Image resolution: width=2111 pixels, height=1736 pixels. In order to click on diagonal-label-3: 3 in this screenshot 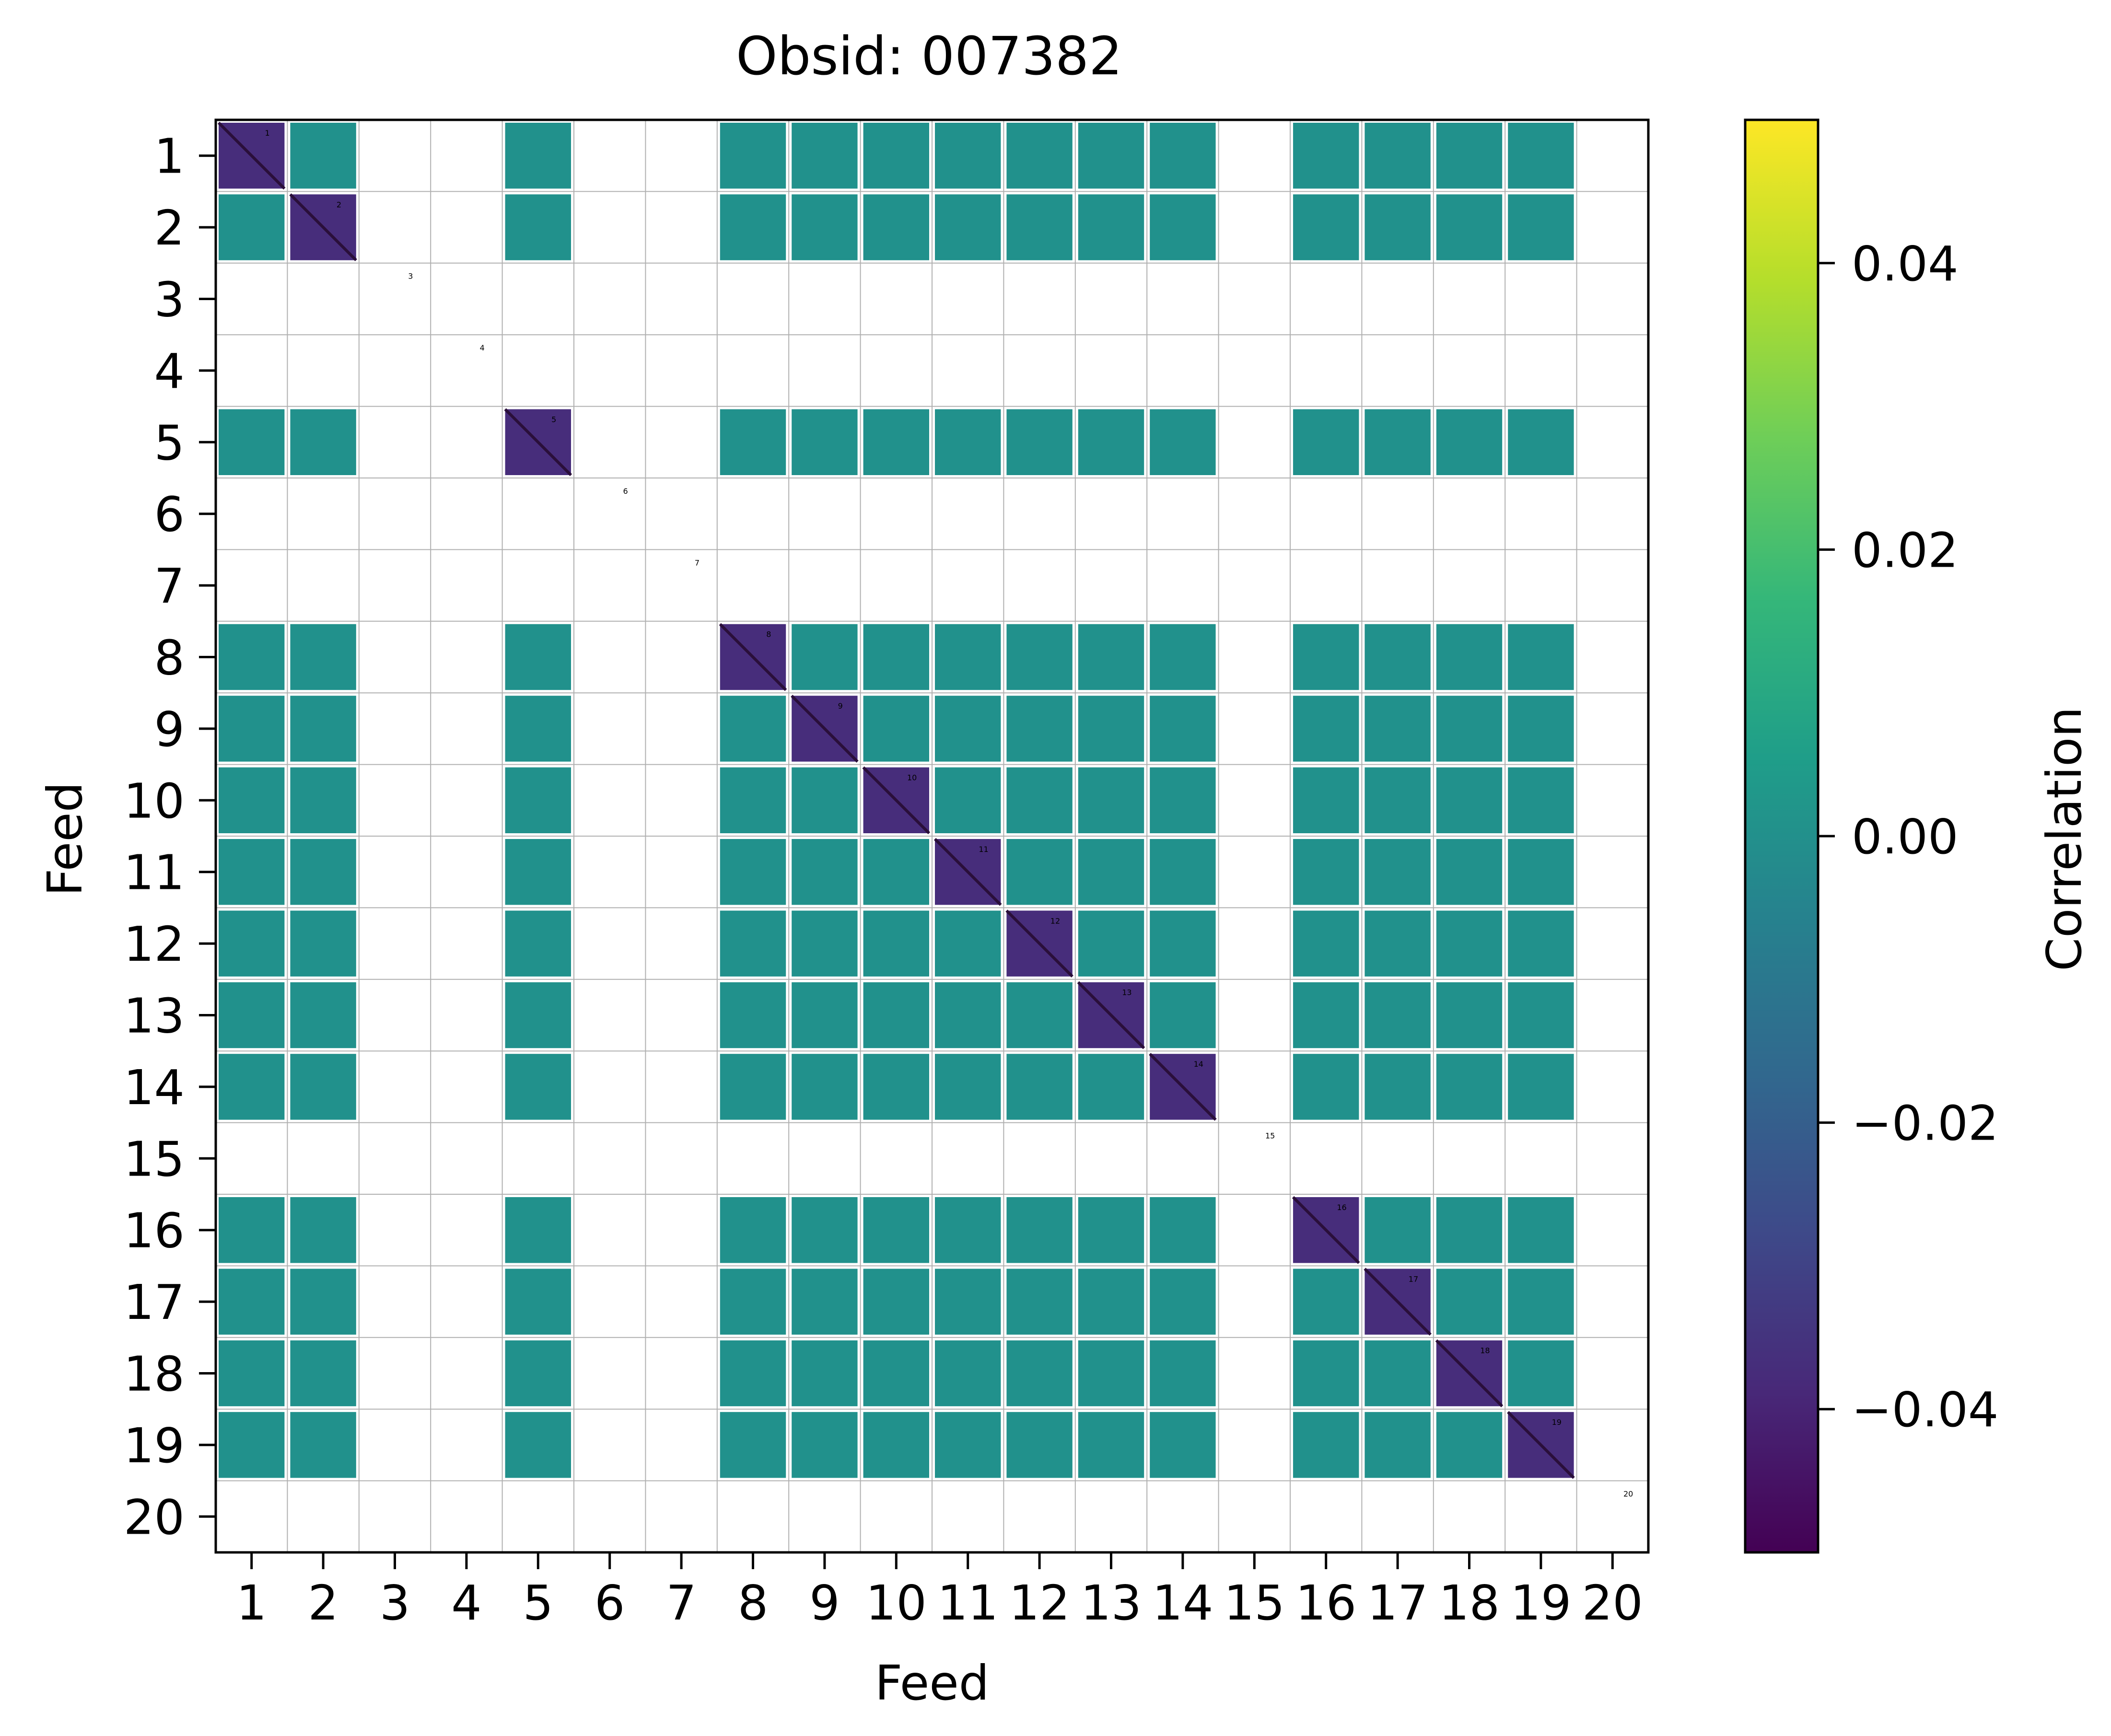, I will do `click(410, 276)`.